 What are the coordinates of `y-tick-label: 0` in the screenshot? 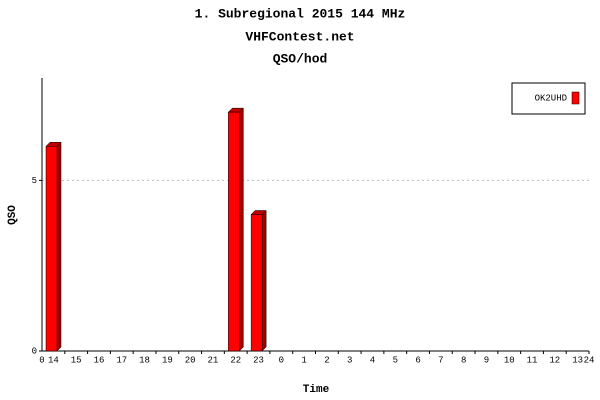 It's located at (34, 351).